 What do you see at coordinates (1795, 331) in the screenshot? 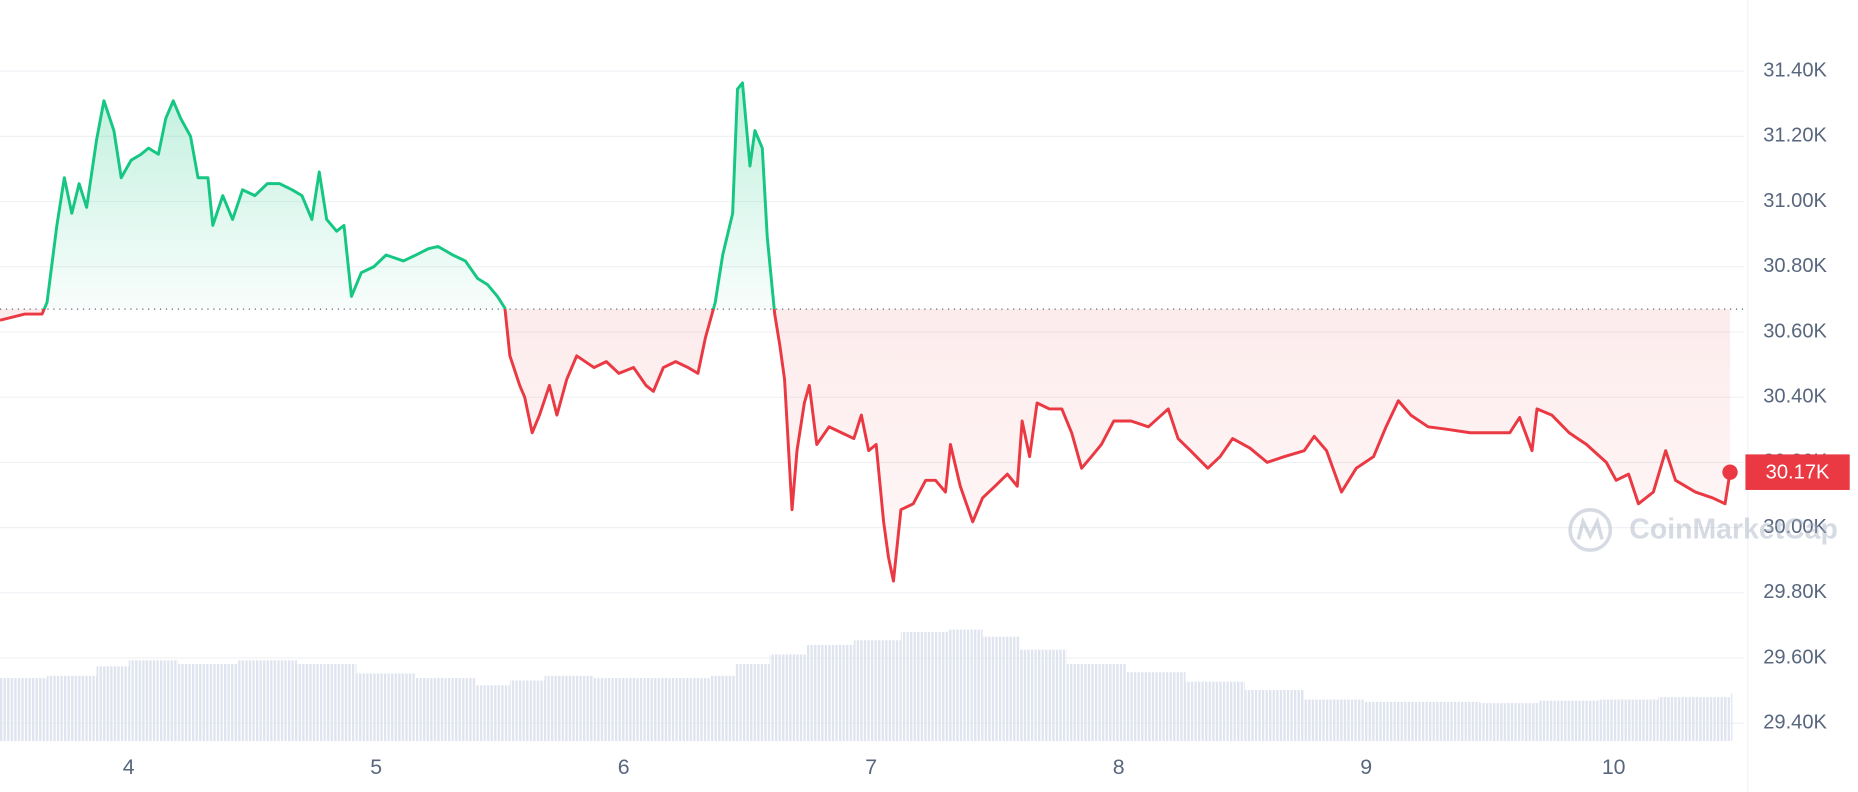
I see `y-tick-label: 30.60K` at bounding box center [1795, 331].